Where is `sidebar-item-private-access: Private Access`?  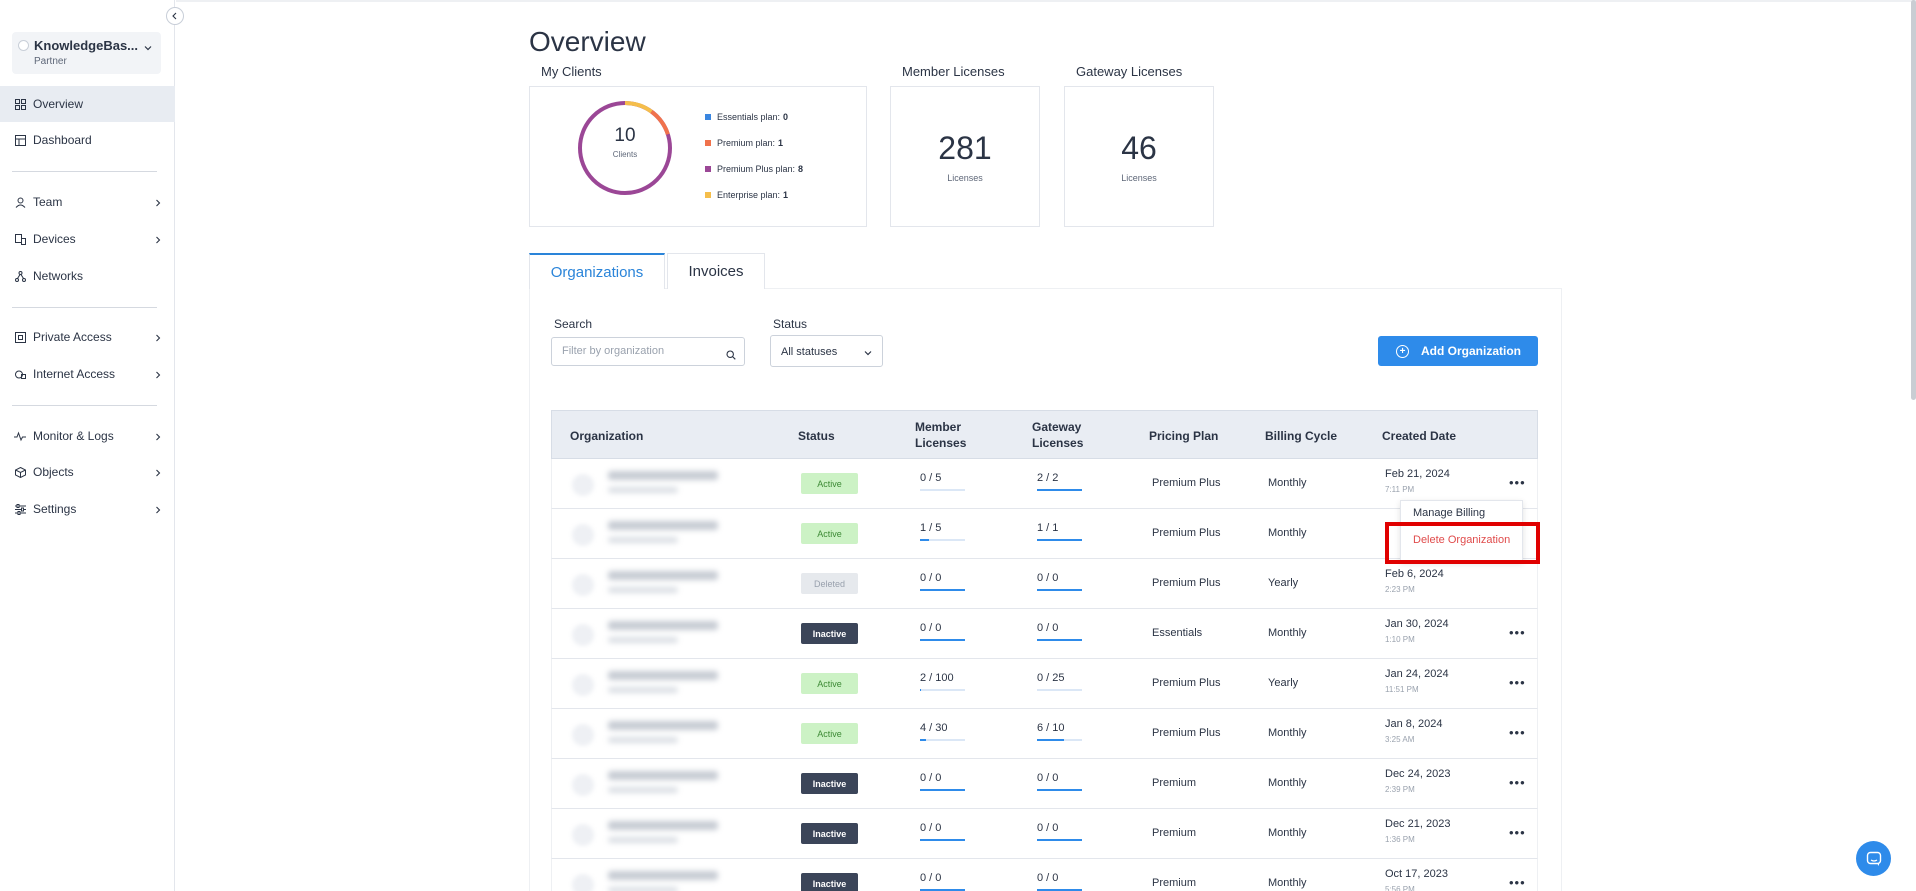 sidebar-item-private-access: Private Access is located at coordinates (87, 337).